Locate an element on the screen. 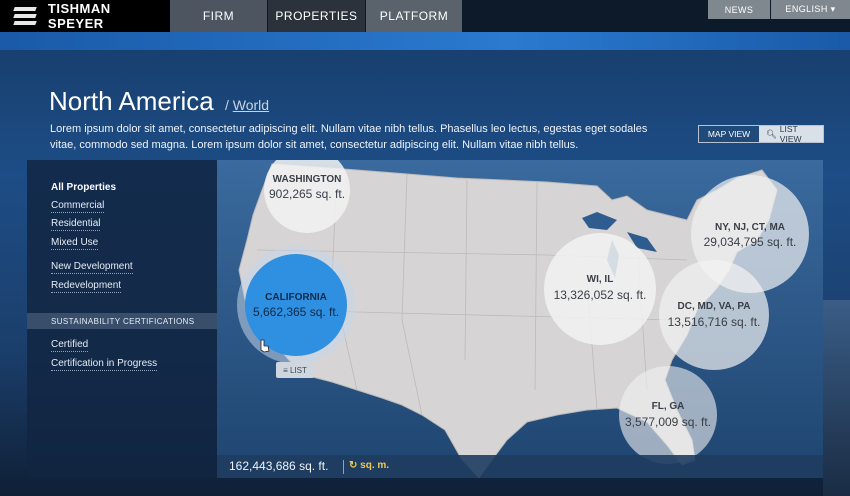 This screenshot has width=850, height=496. svg-text: 902,265 sq. ft. is located at coordinates (307, 194).